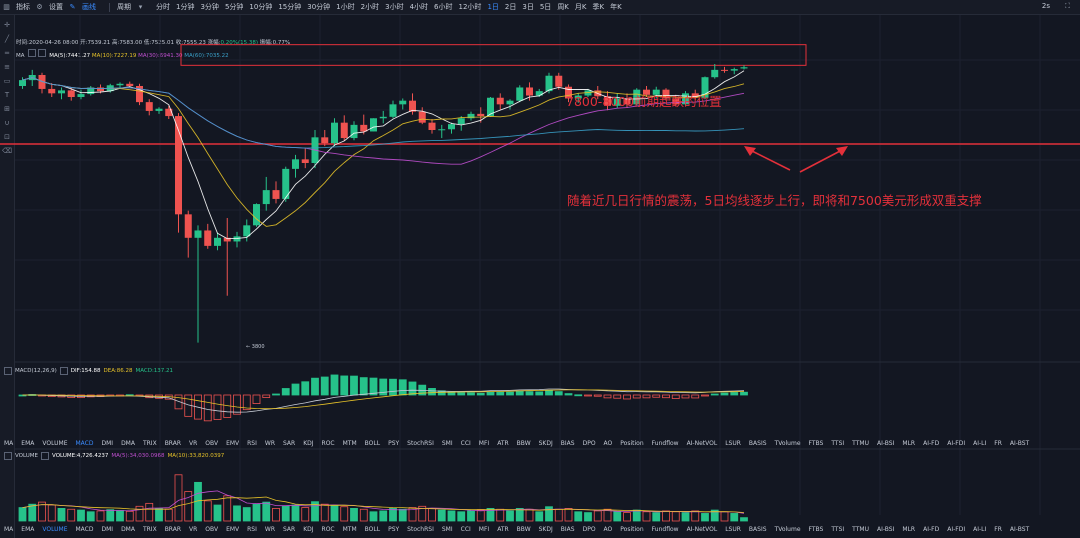 Image resolution: width=1080 pixels, height=538 pixels. I want to click on indicator-icon: ▥, so click(6, 7).